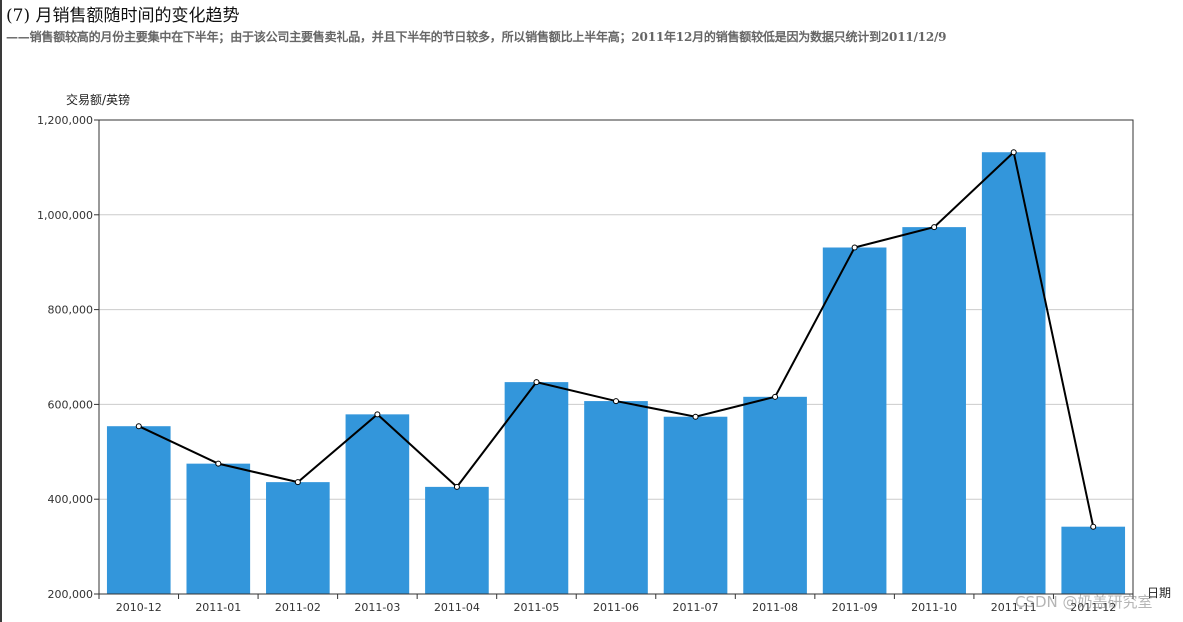 The height and width of the screenshot is (622, 1183). I want to click on y-tick-label: 200,000, so click(71, 594).